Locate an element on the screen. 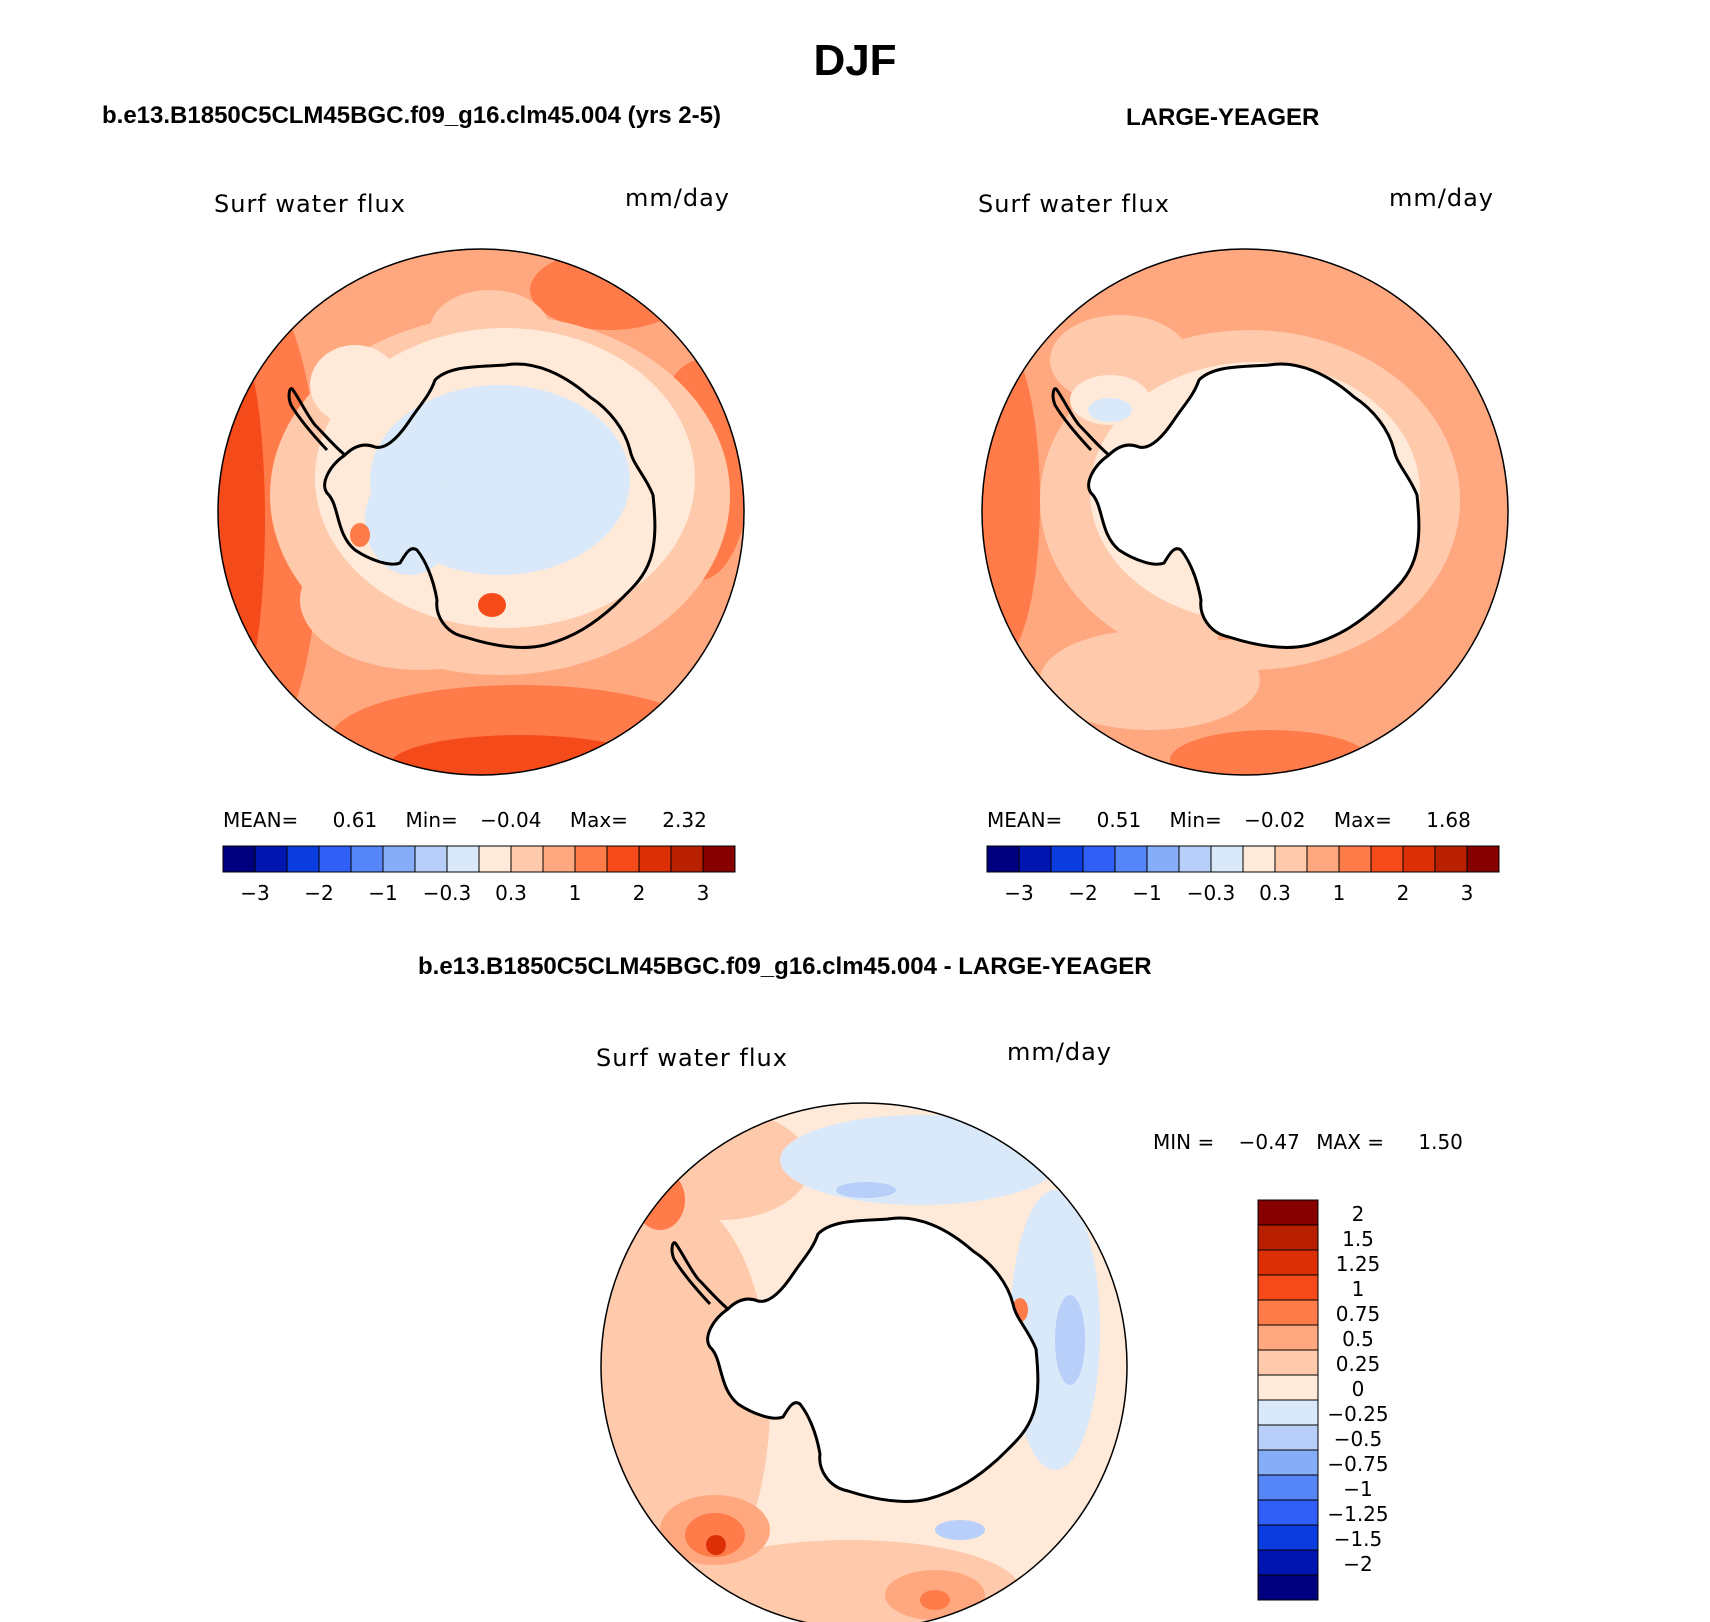 Image resolution: width=1710 pixels, height=1622 pixels. colorbar-tick-label: −1.25 is located at coordinates (1357, 1514).